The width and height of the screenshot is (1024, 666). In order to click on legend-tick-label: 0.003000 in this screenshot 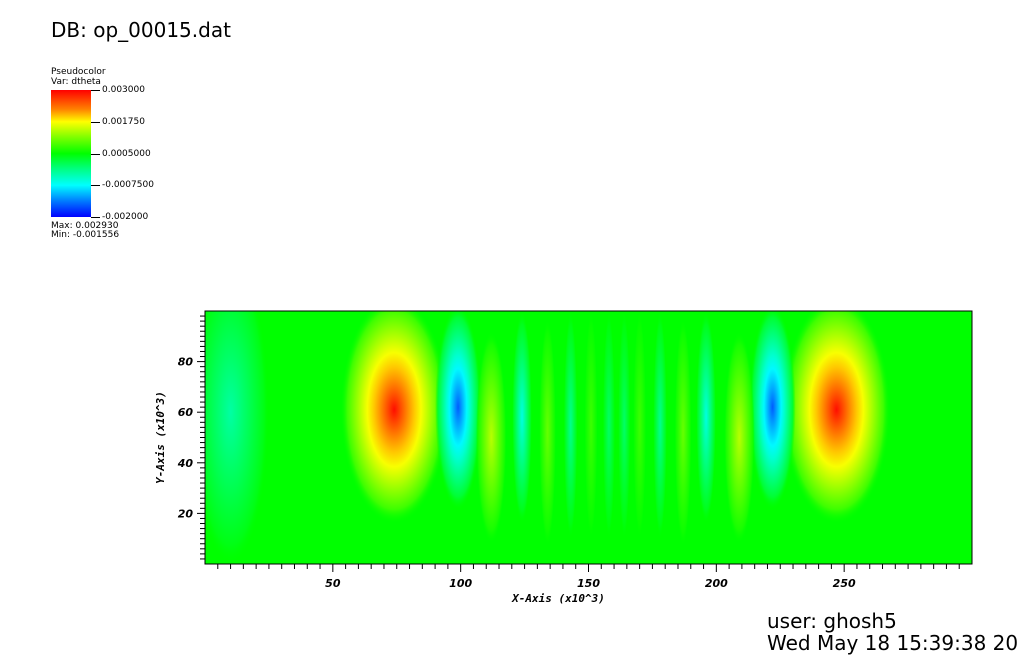, I will do `click(123, 90)`.